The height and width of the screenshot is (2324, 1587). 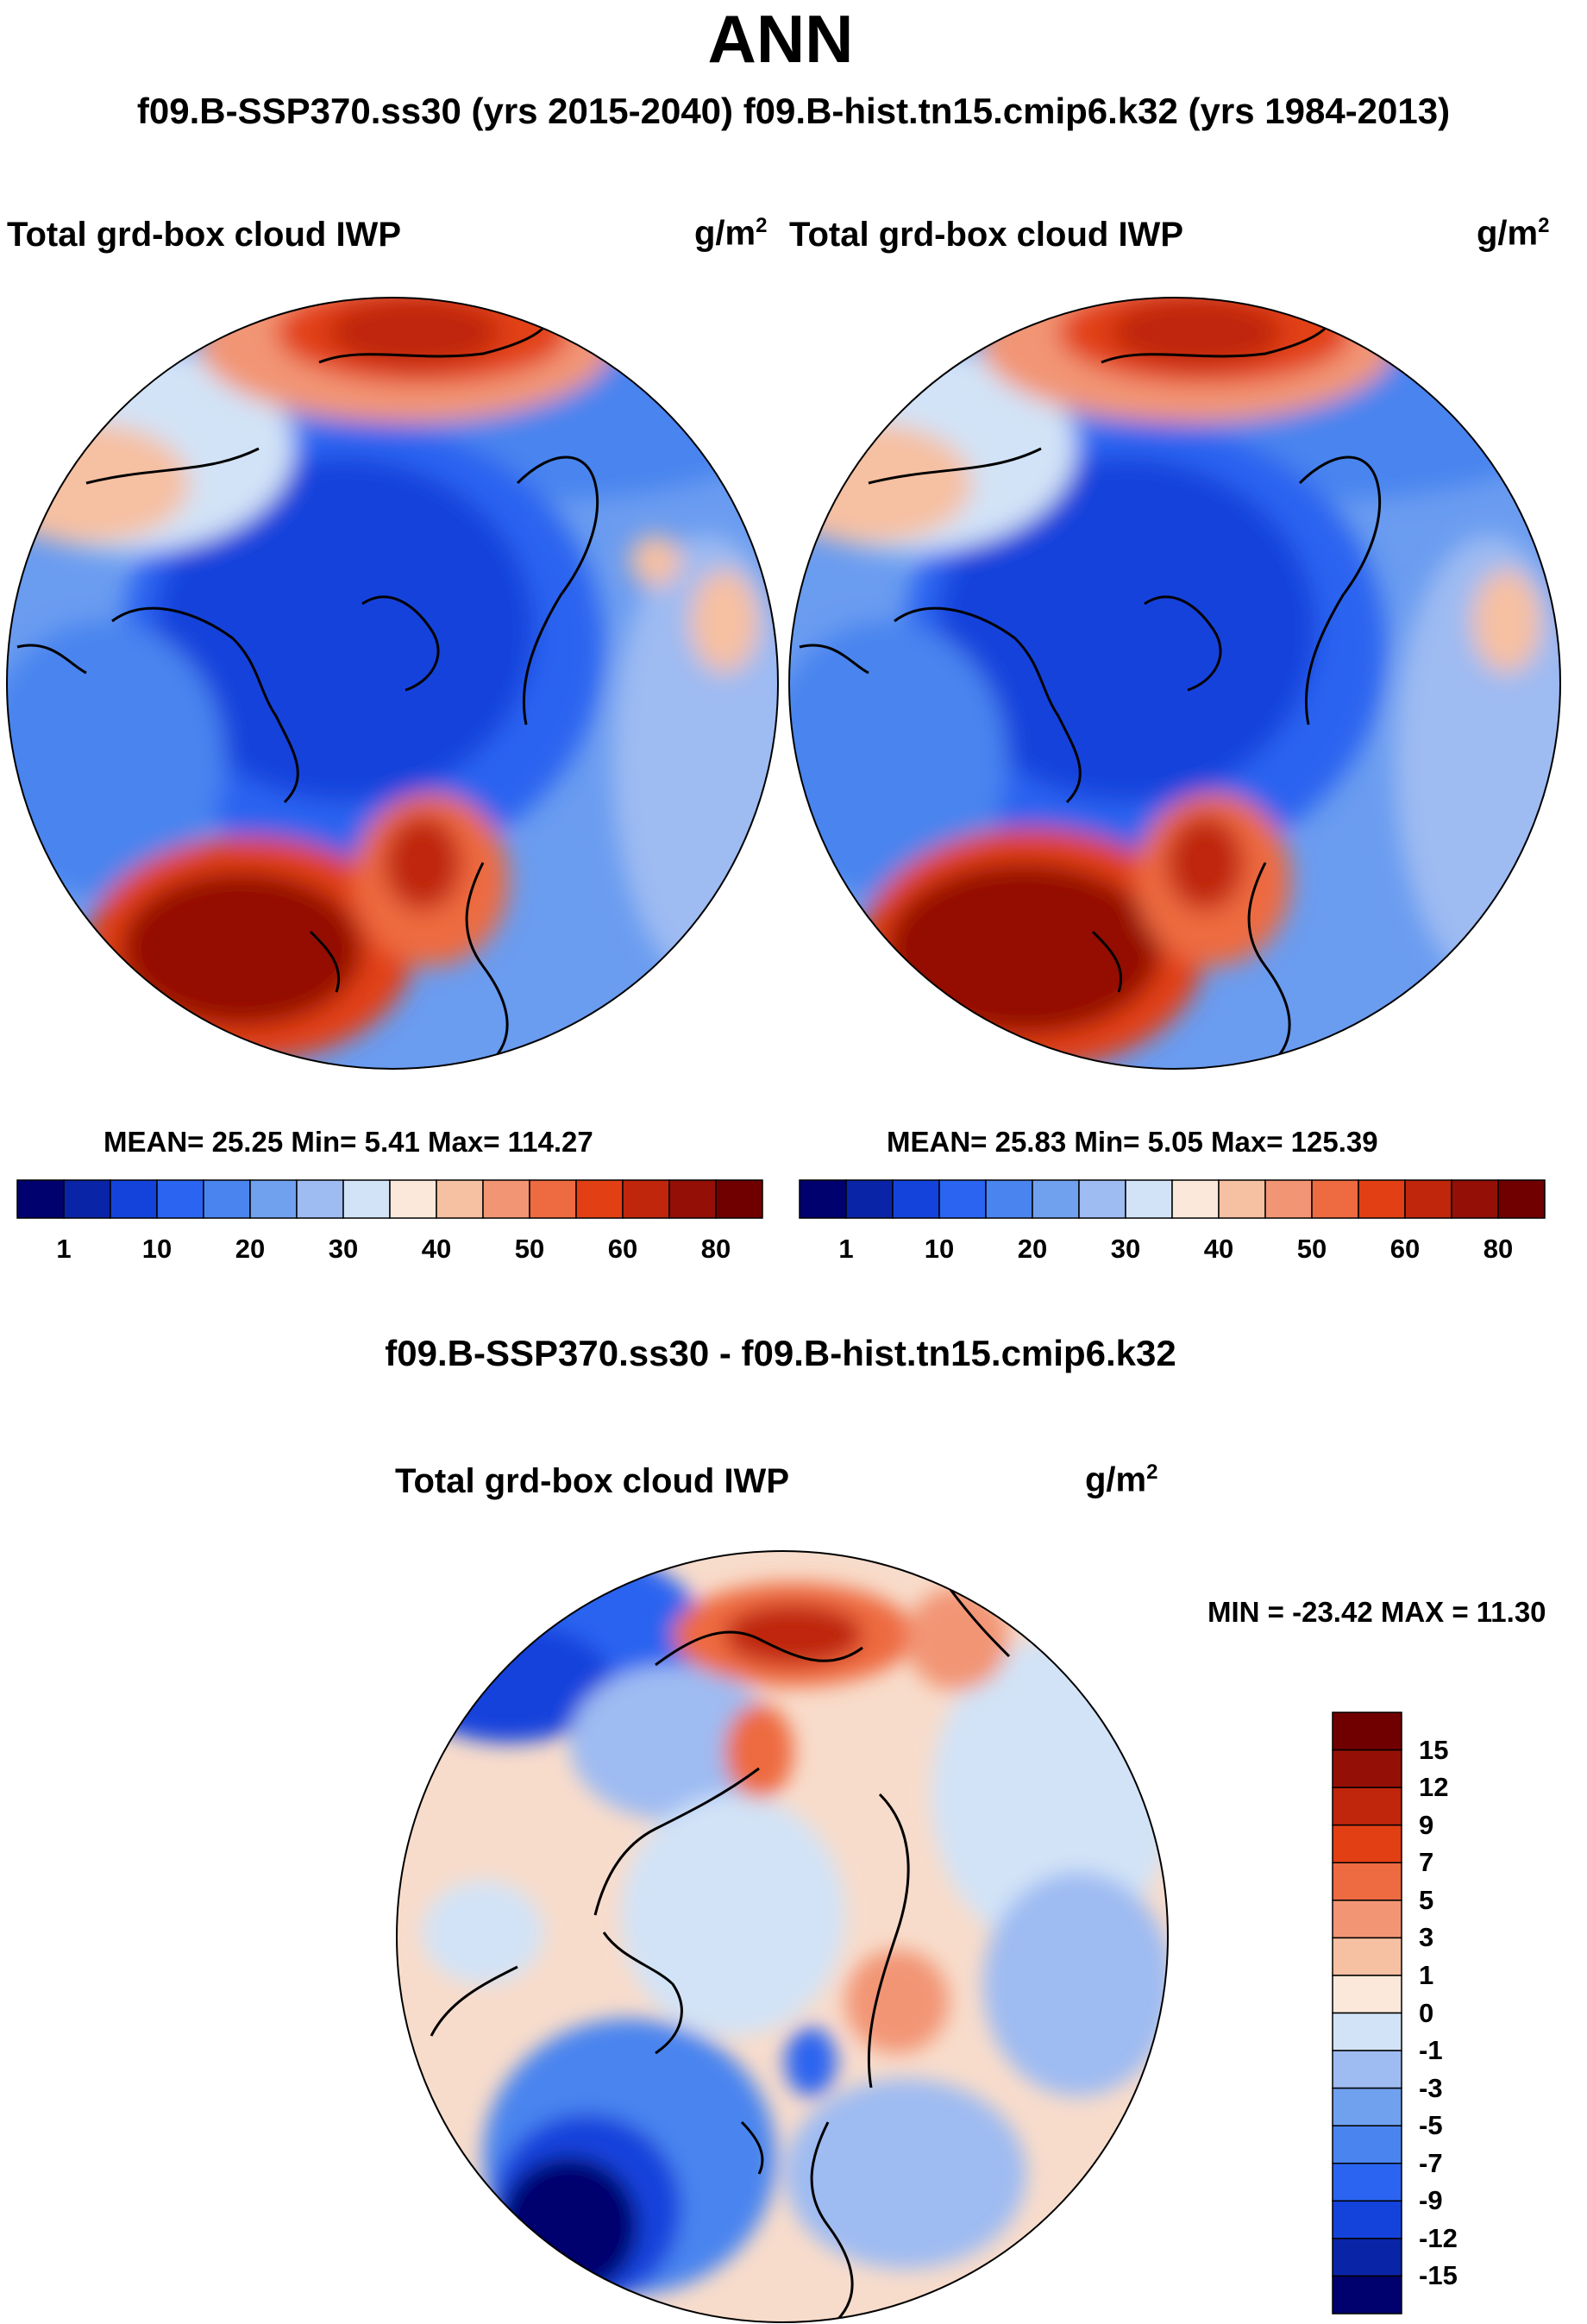 I want to click on difference-colorbar-tick-label: 7, so click(x=1427, y=1863).